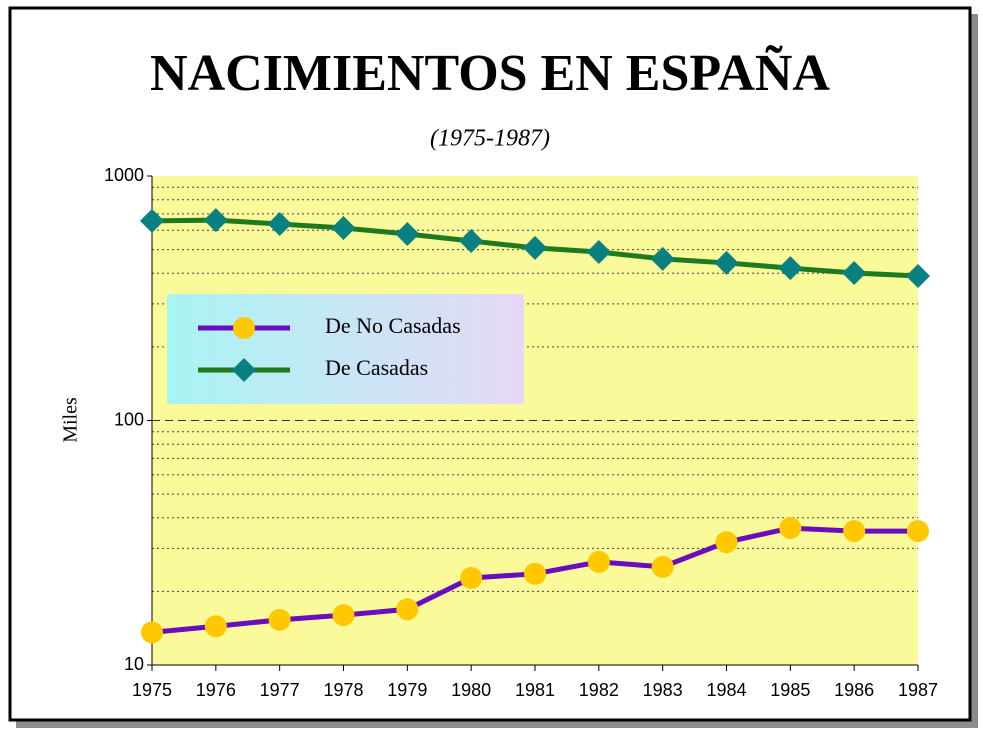  What do you see at coordinates (393, 325) in the screenshot?
I see `legend-label: De No Casadas` at bounding box center [393, 325].